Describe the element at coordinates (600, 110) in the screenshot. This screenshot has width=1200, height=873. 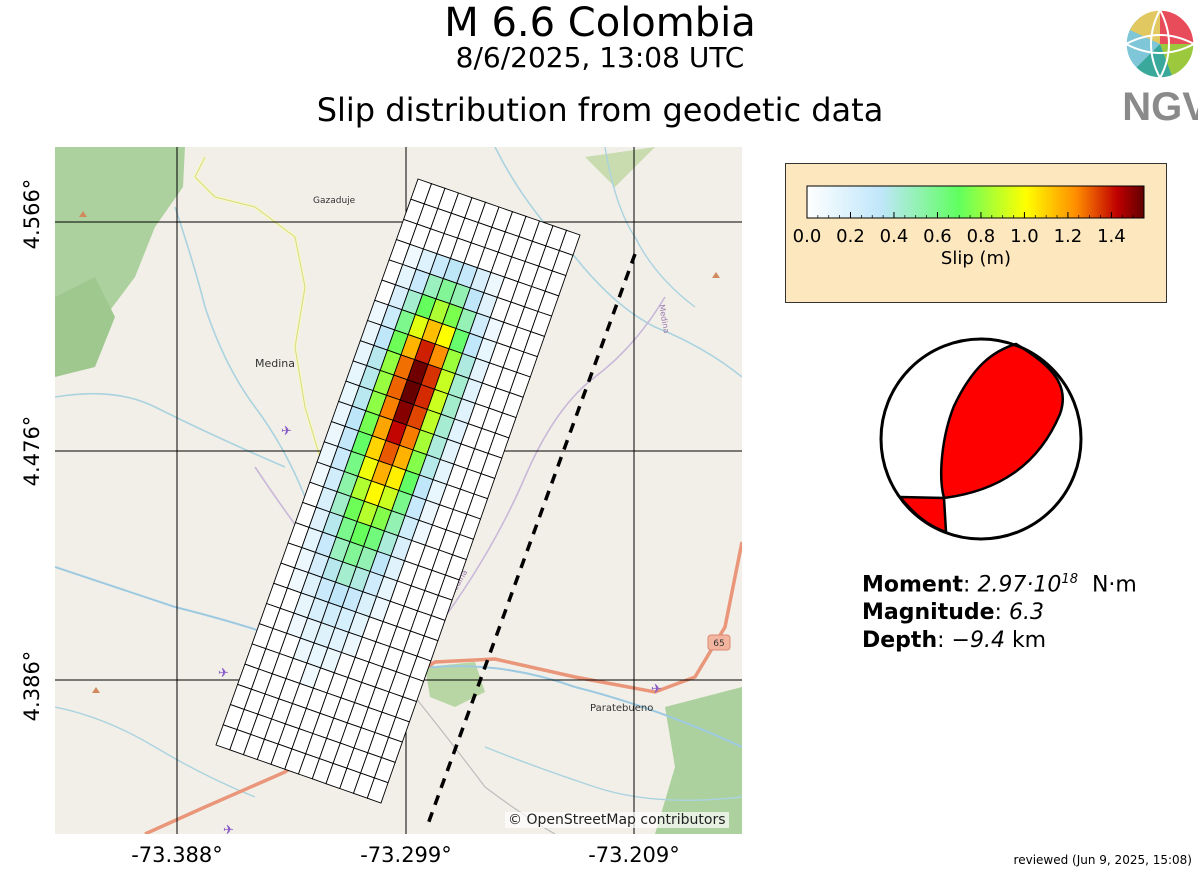
I see `figure-subtitle: Slip distribution from geodetic data` at that location.